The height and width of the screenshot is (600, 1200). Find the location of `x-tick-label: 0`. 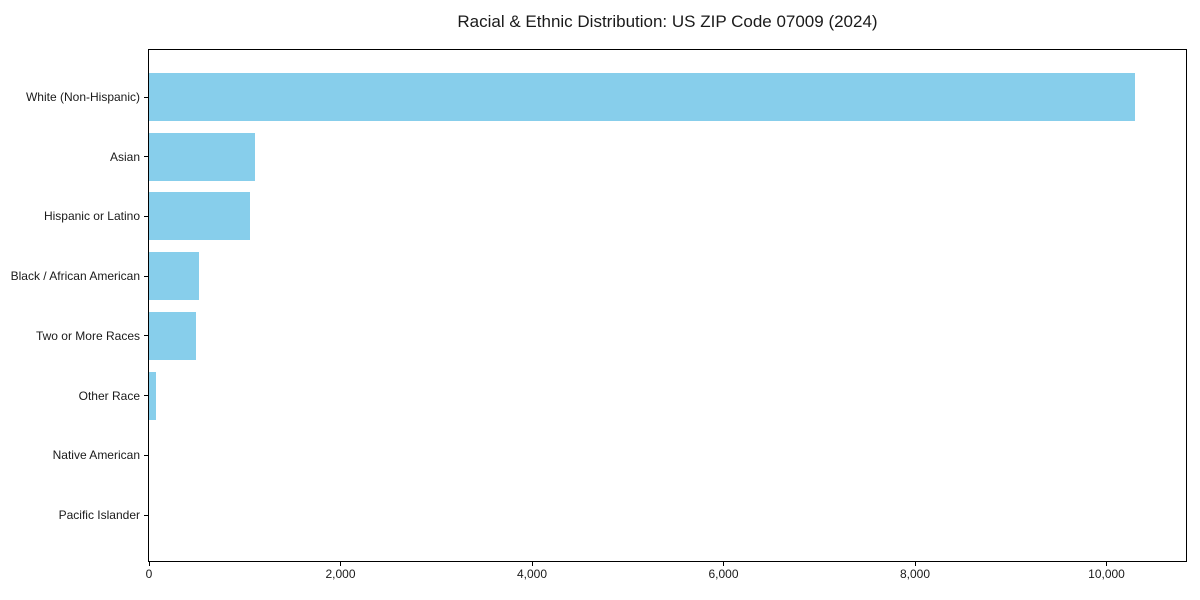

x-tick-label: 0 is located at coordinates (149, 574).